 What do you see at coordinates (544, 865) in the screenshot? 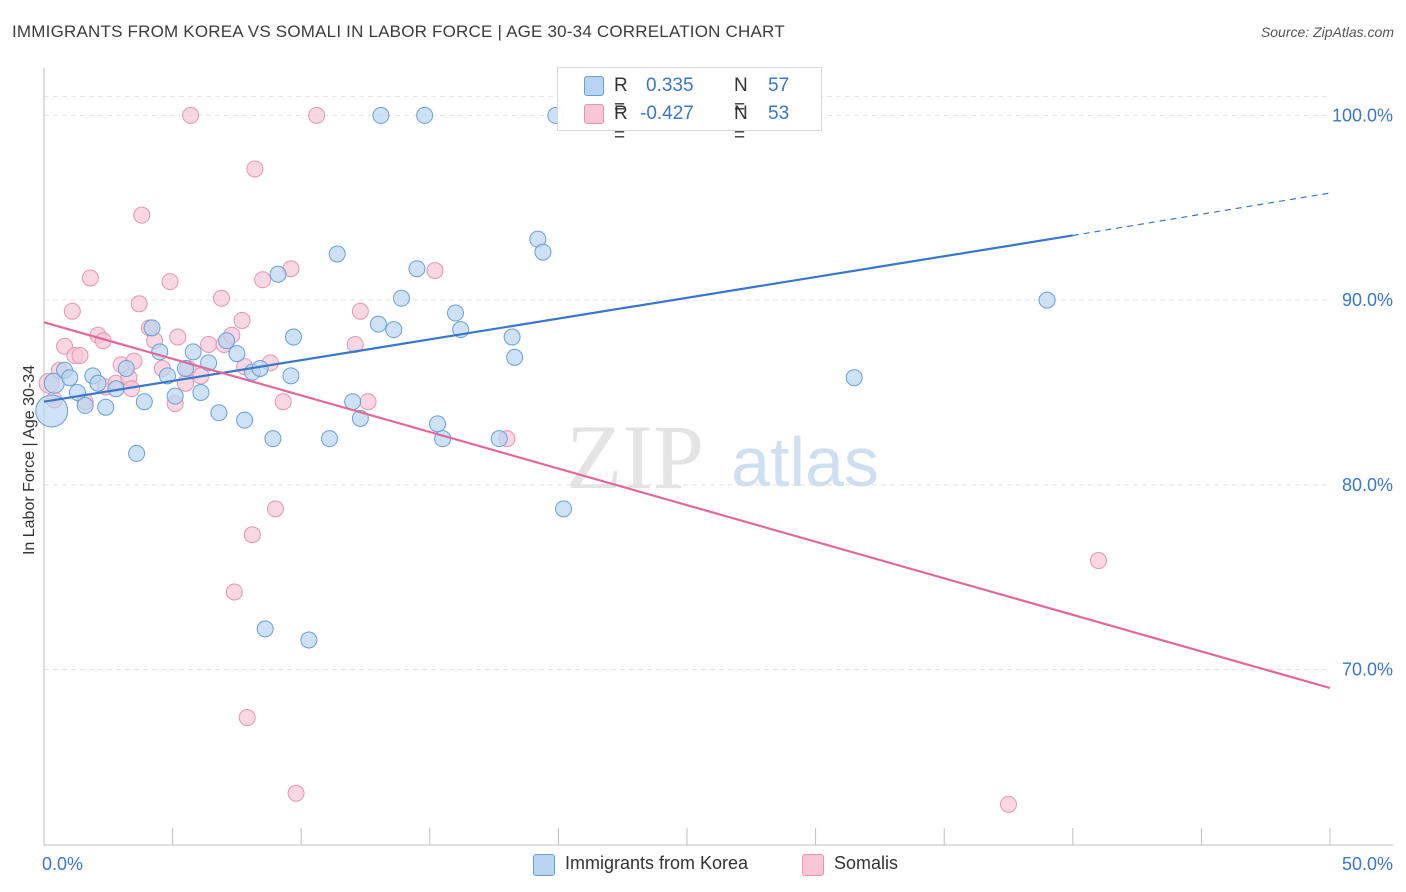
I see `korea-legend-swatch` at bounding box center [544, 865].